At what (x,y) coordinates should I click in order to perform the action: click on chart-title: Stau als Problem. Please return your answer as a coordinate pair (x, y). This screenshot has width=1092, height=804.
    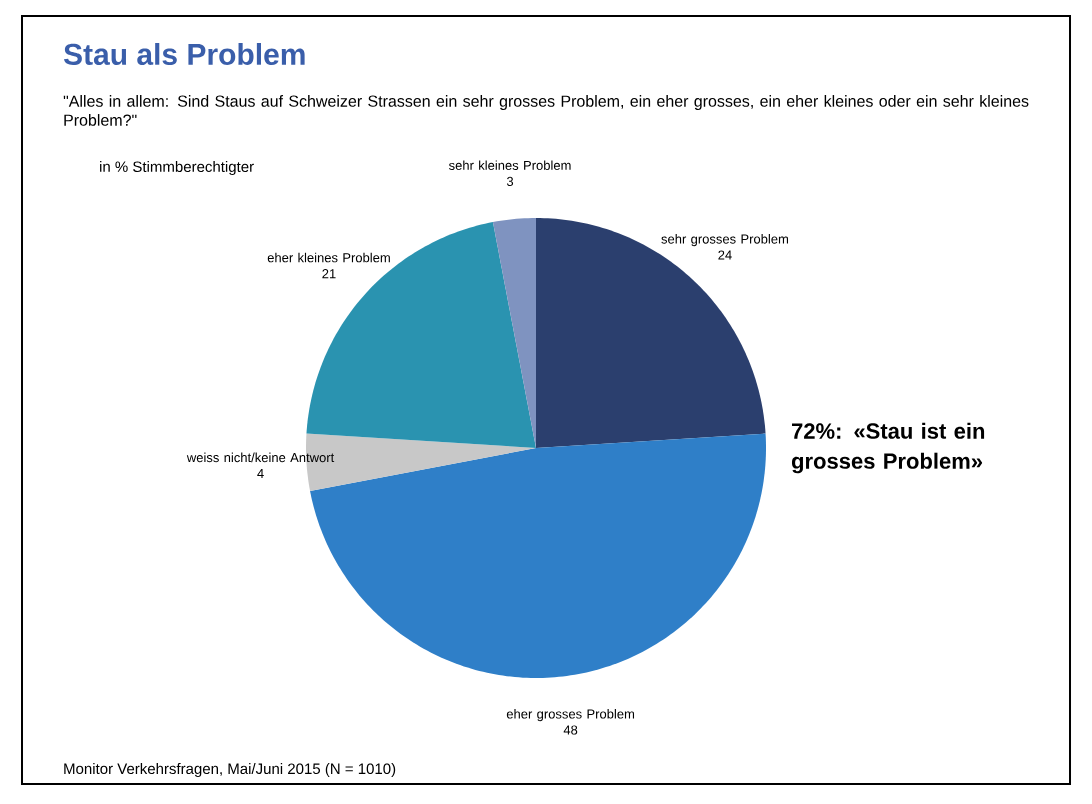
    Looking at the image, I should click on (184, 53).